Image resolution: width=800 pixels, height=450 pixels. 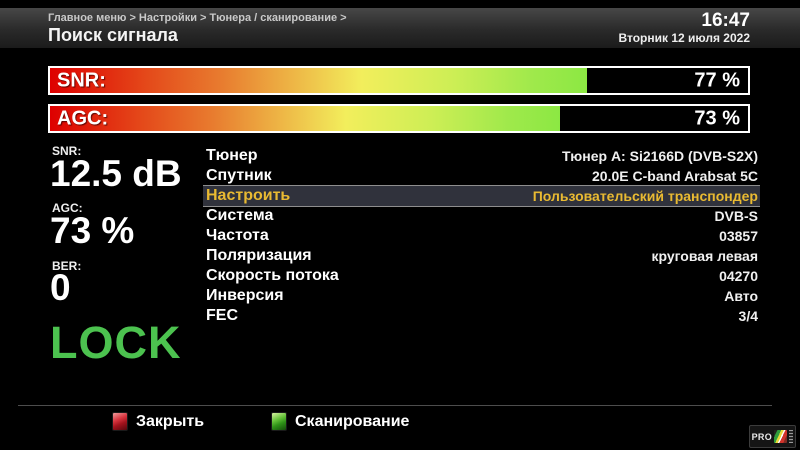 What do you see at coordinates (684, 27) in the screenshot?
I see `clock: 16:47 Вторник 12 июля 2022` at bounding box center [684, 27].